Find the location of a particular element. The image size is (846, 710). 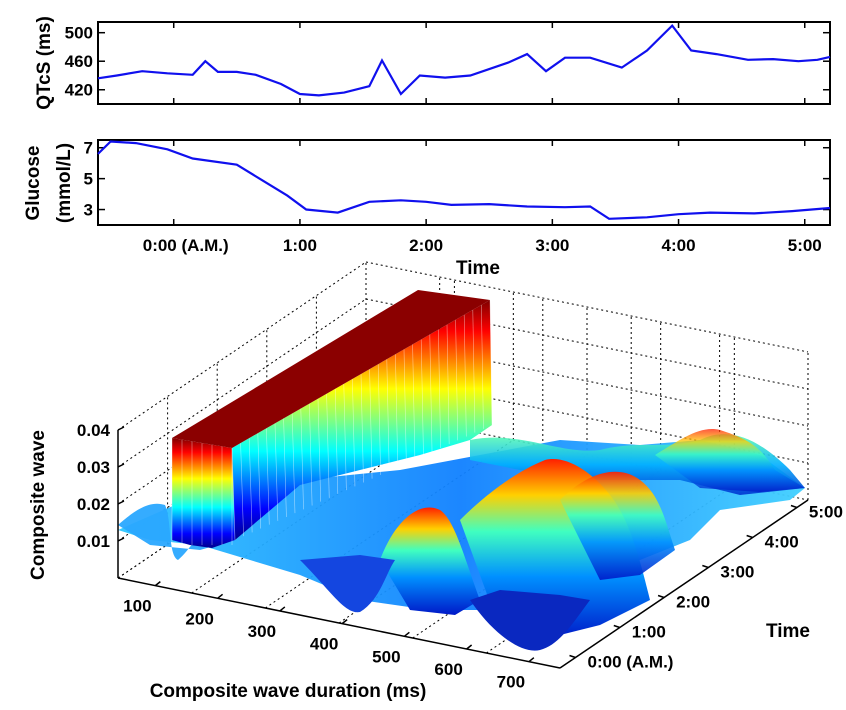

y-tick-label: 2:00 is located at coordinates (693, 602).